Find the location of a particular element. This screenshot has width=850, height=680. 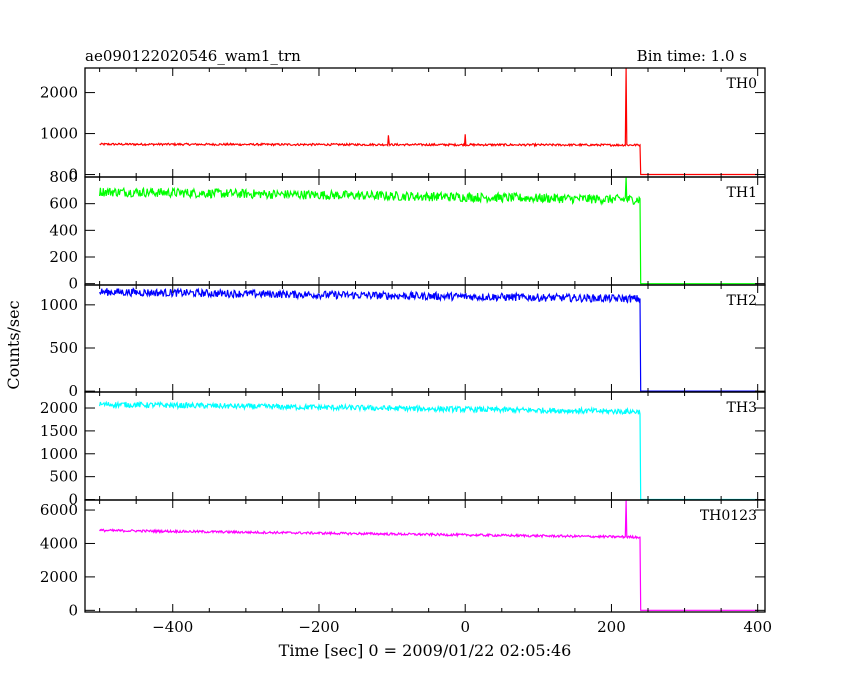

panel-th3: 0 500 1000 1500 2000 TH3 is located at coordinates (403, 450).